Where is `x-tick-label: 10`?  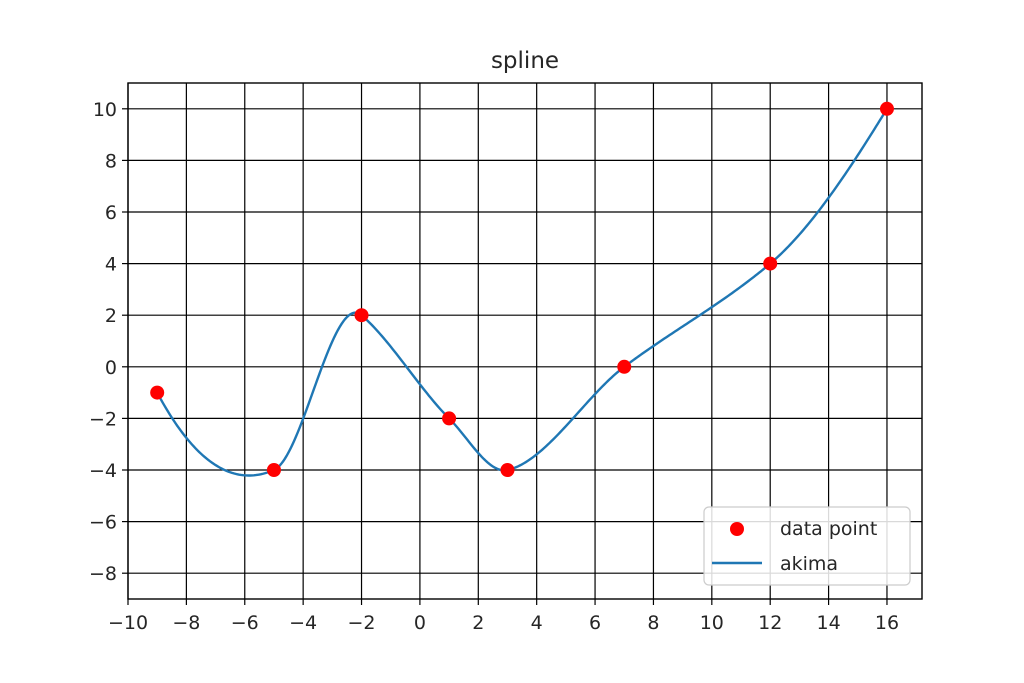 x-tick-label: 10 is located at coordinates (712, 623).